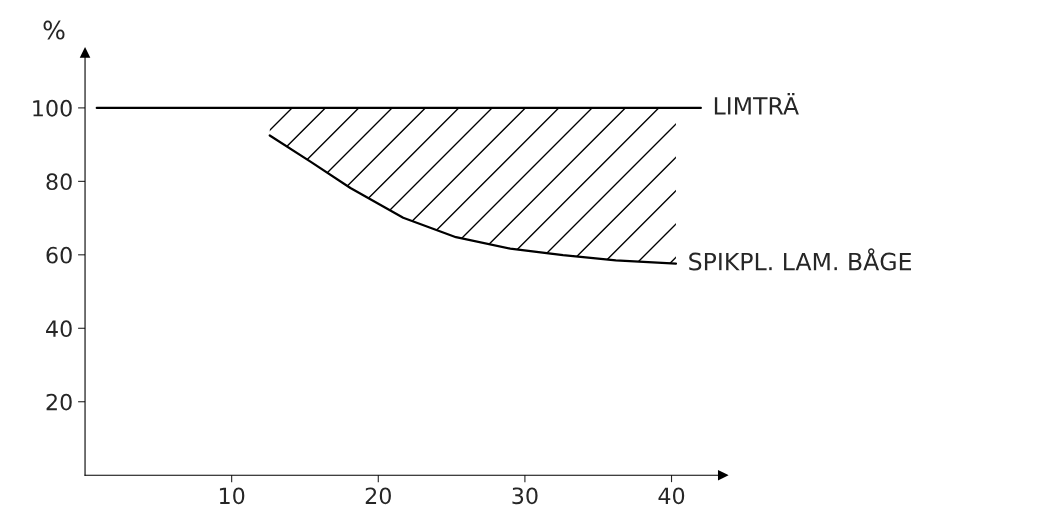 This screenshot has width=1063, height=528. What do you see at coordinates (59, 182) in the screenshot?
I see `y-tick-label: 80` at bounding box center [59, 182].